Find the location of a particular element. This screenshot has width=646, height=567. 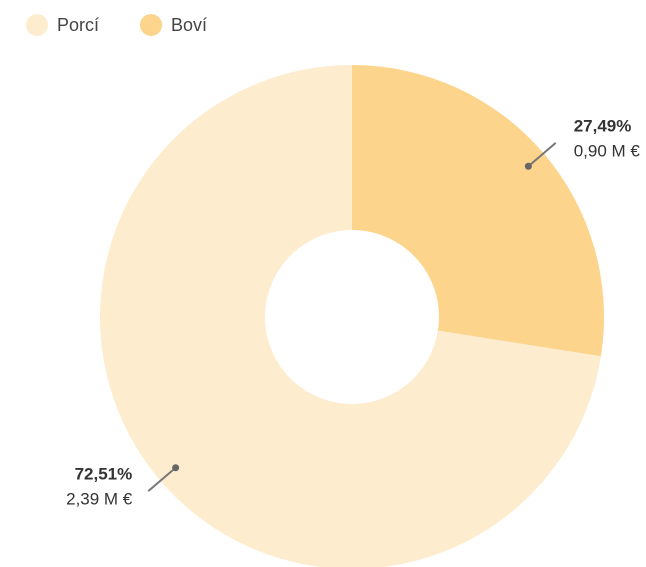

amount-label: 0,90 M € is located at coordinates (607, 150).